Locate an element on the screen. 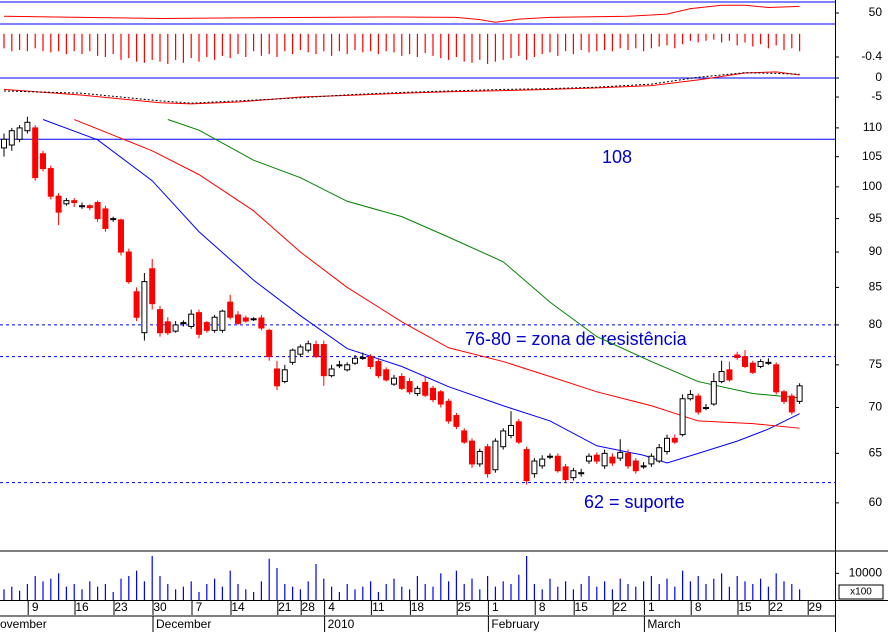 The height and width of the screenshot is (632, 888). unit-box is located at coordinates (861, 592).